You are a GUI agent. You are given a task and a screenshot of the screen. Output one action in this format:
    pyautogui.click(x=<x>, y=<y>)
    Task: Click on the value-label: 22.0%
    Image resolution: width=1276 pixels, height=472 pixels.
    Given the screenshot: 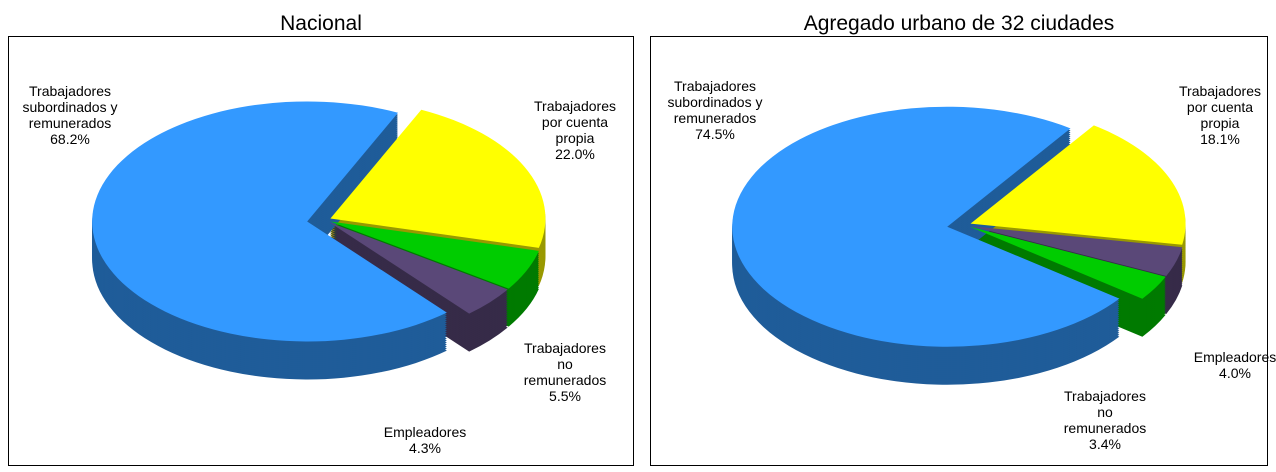 What is the action you would take?
    pyautogui.click(x=575, y=154)
    